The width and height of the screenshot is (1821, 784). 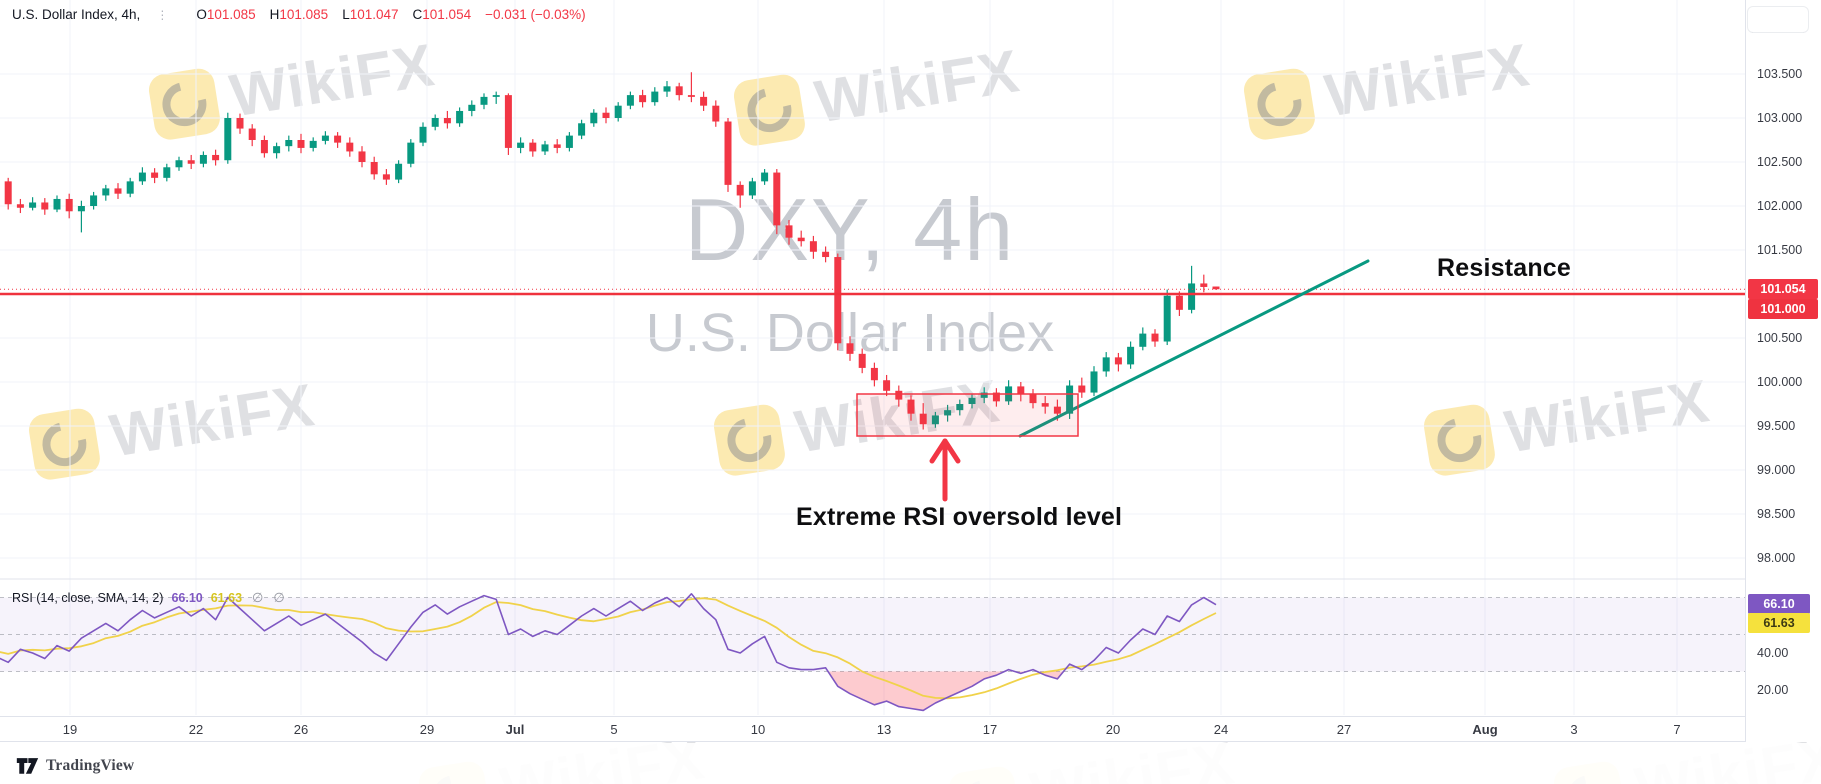 What do you see at coordinates (990, 729) in the screenshot?
I see `time-axis-label: 17` at bounding box center [990, 729].